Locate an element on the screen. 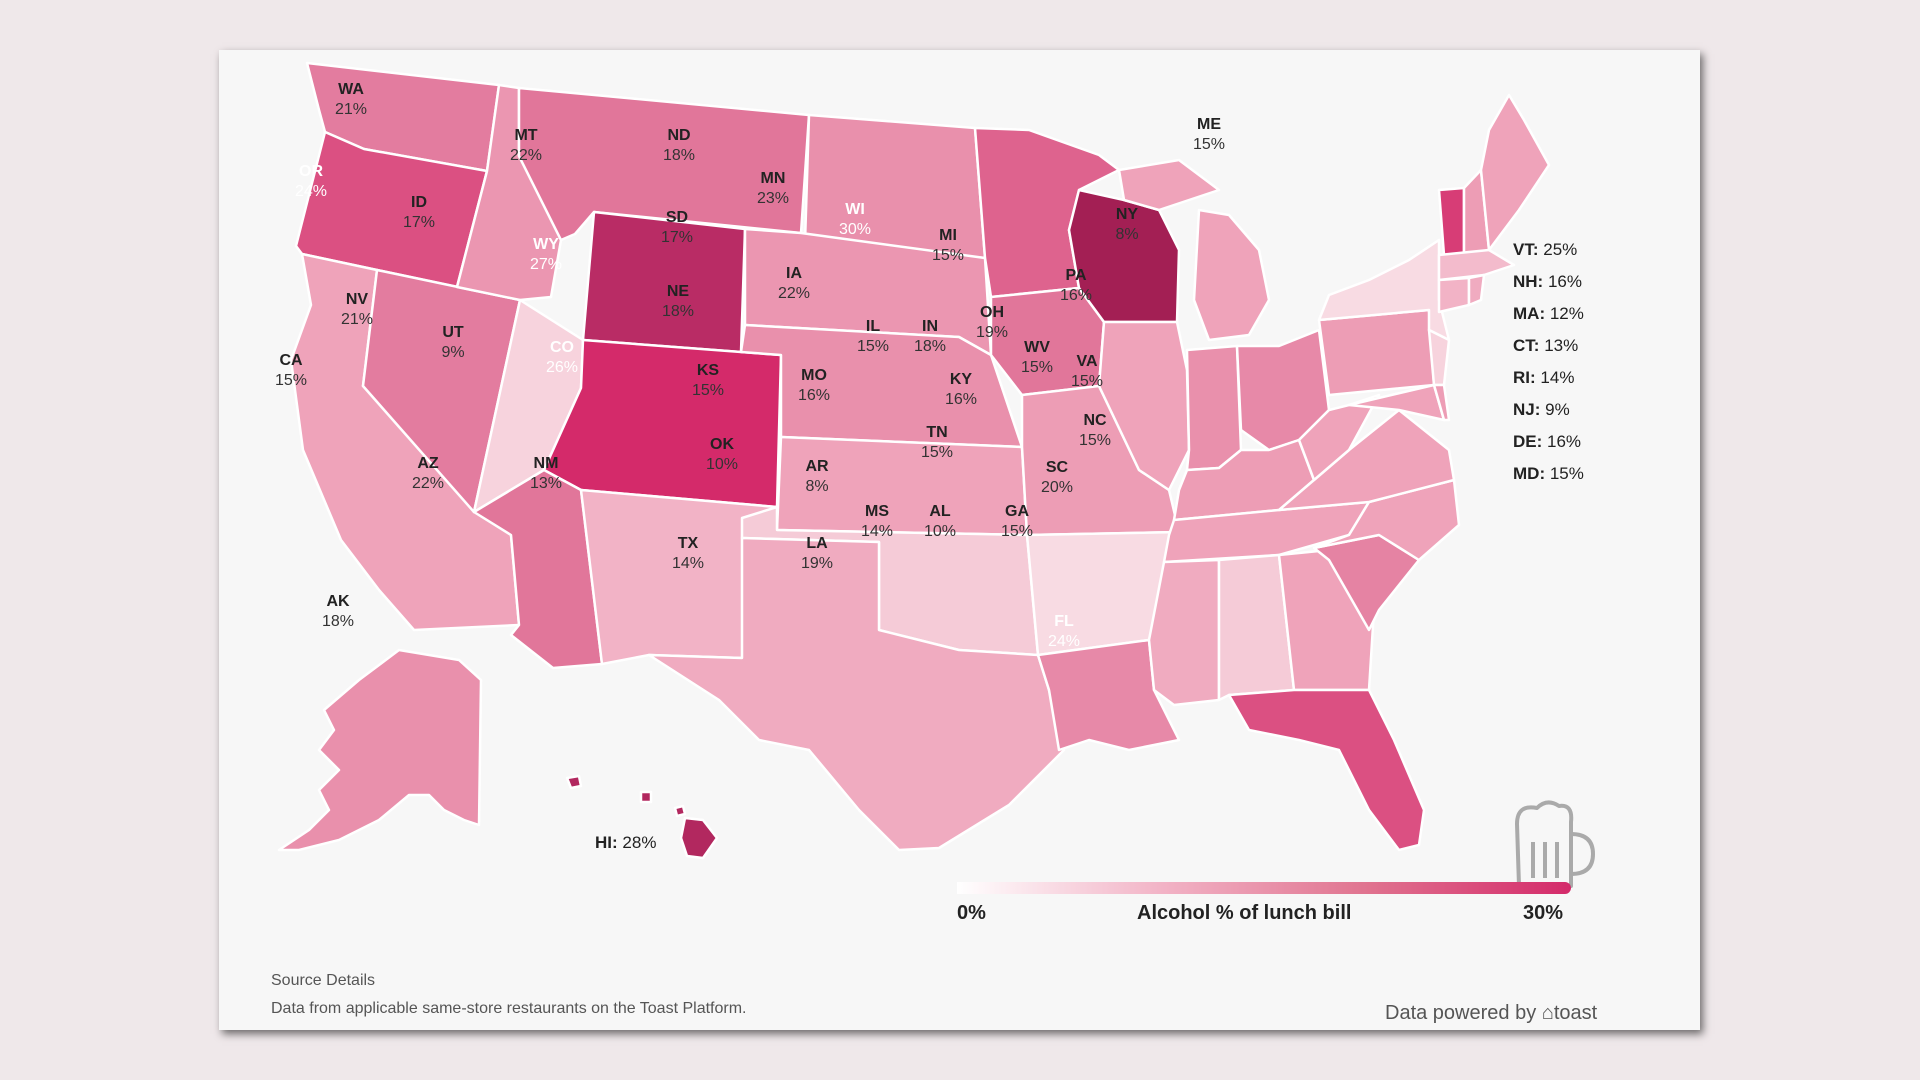  state-label-ar: AR is located at coordinates (817, 466).